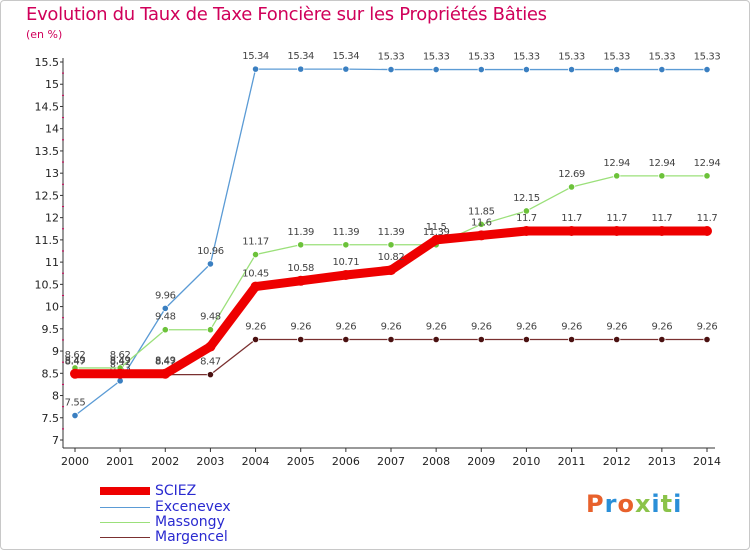 The height and width of the screenshot is (550, 750). What do you see at coordinates (51, 418) in the screenshot?
I see `y-tick-label: 7.5` at bounding box center [51, 418].